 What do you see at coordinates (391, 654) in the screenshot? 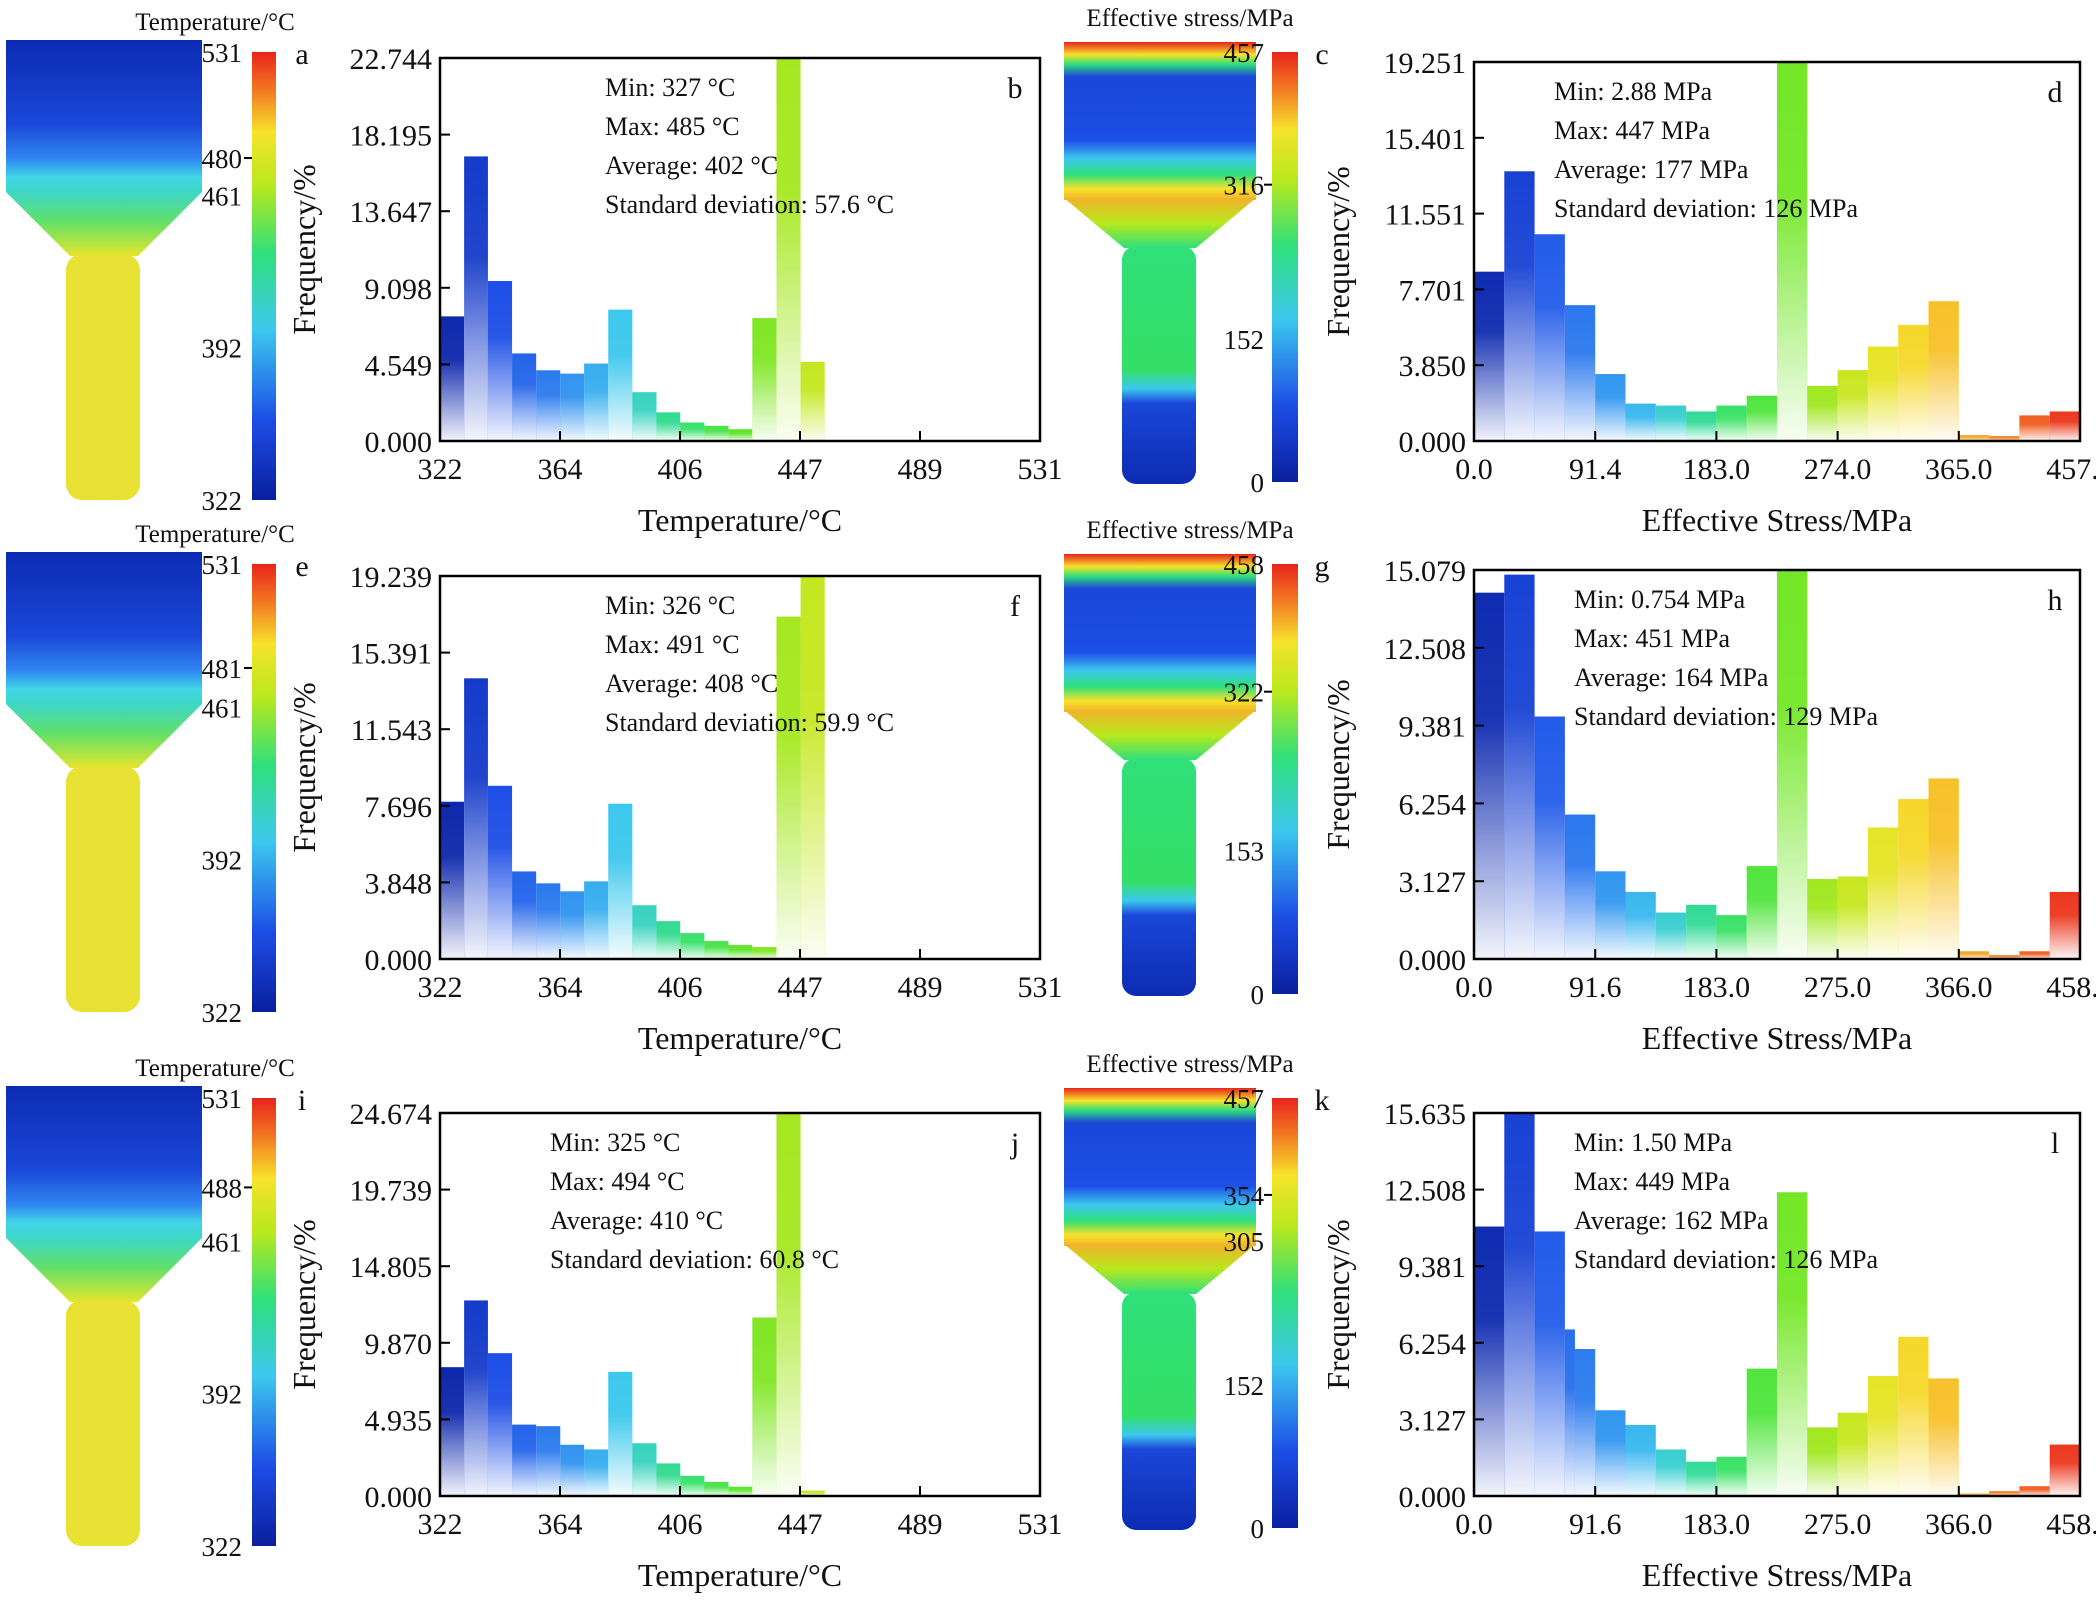
I see `y-tick-label: 15.391` at bounding box center [391, 654].